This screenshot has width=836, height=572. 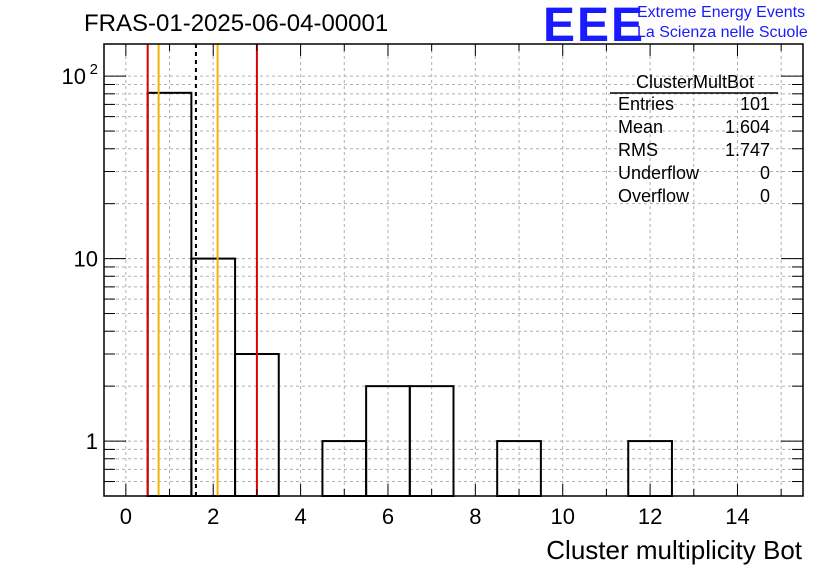 What do you see at coordinates (213, 516) in the screenshot?
I see `x-tick-label: 2` at bounding box center [213, 516].